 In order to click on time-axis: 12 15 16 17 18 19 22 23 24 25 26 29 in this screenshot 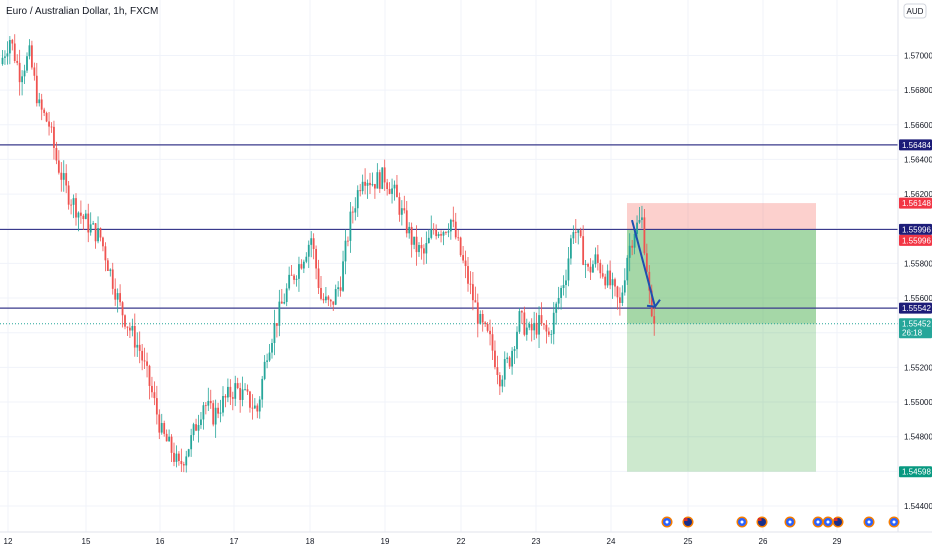, I will do `click(466, 540)`.